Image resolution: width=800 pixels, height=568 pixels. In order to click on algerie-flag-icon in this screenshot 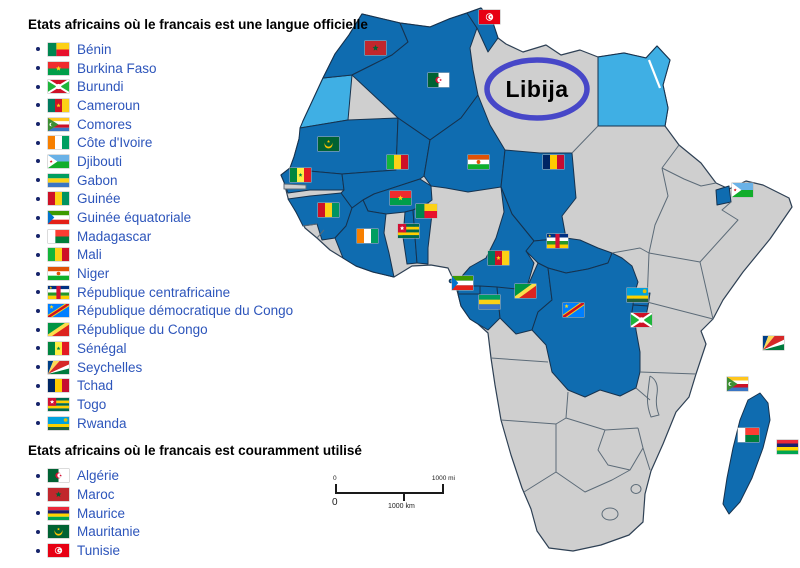, I will do `click(58, 476)`.